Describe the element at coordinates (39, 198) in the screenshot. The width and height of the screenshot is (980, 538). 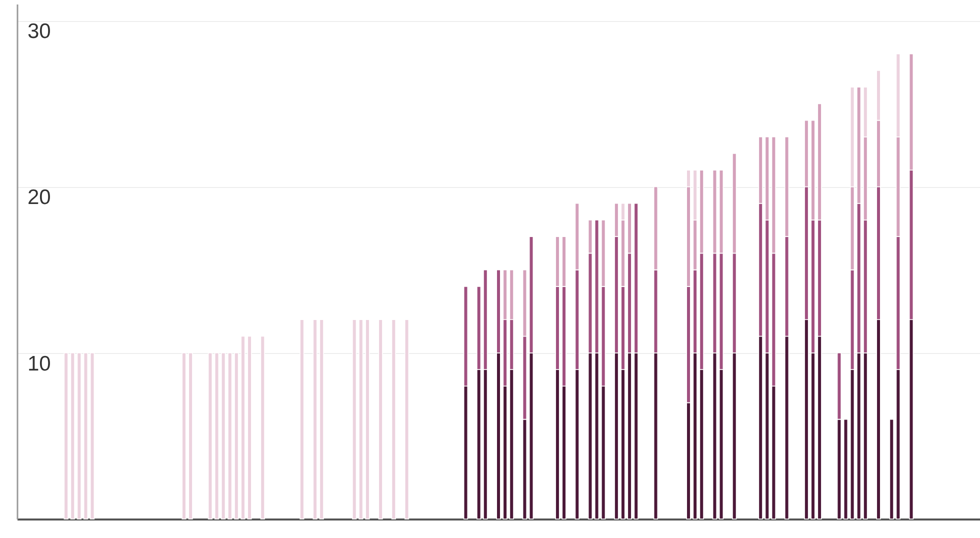
I see `y-tick-label: 20` at that location.